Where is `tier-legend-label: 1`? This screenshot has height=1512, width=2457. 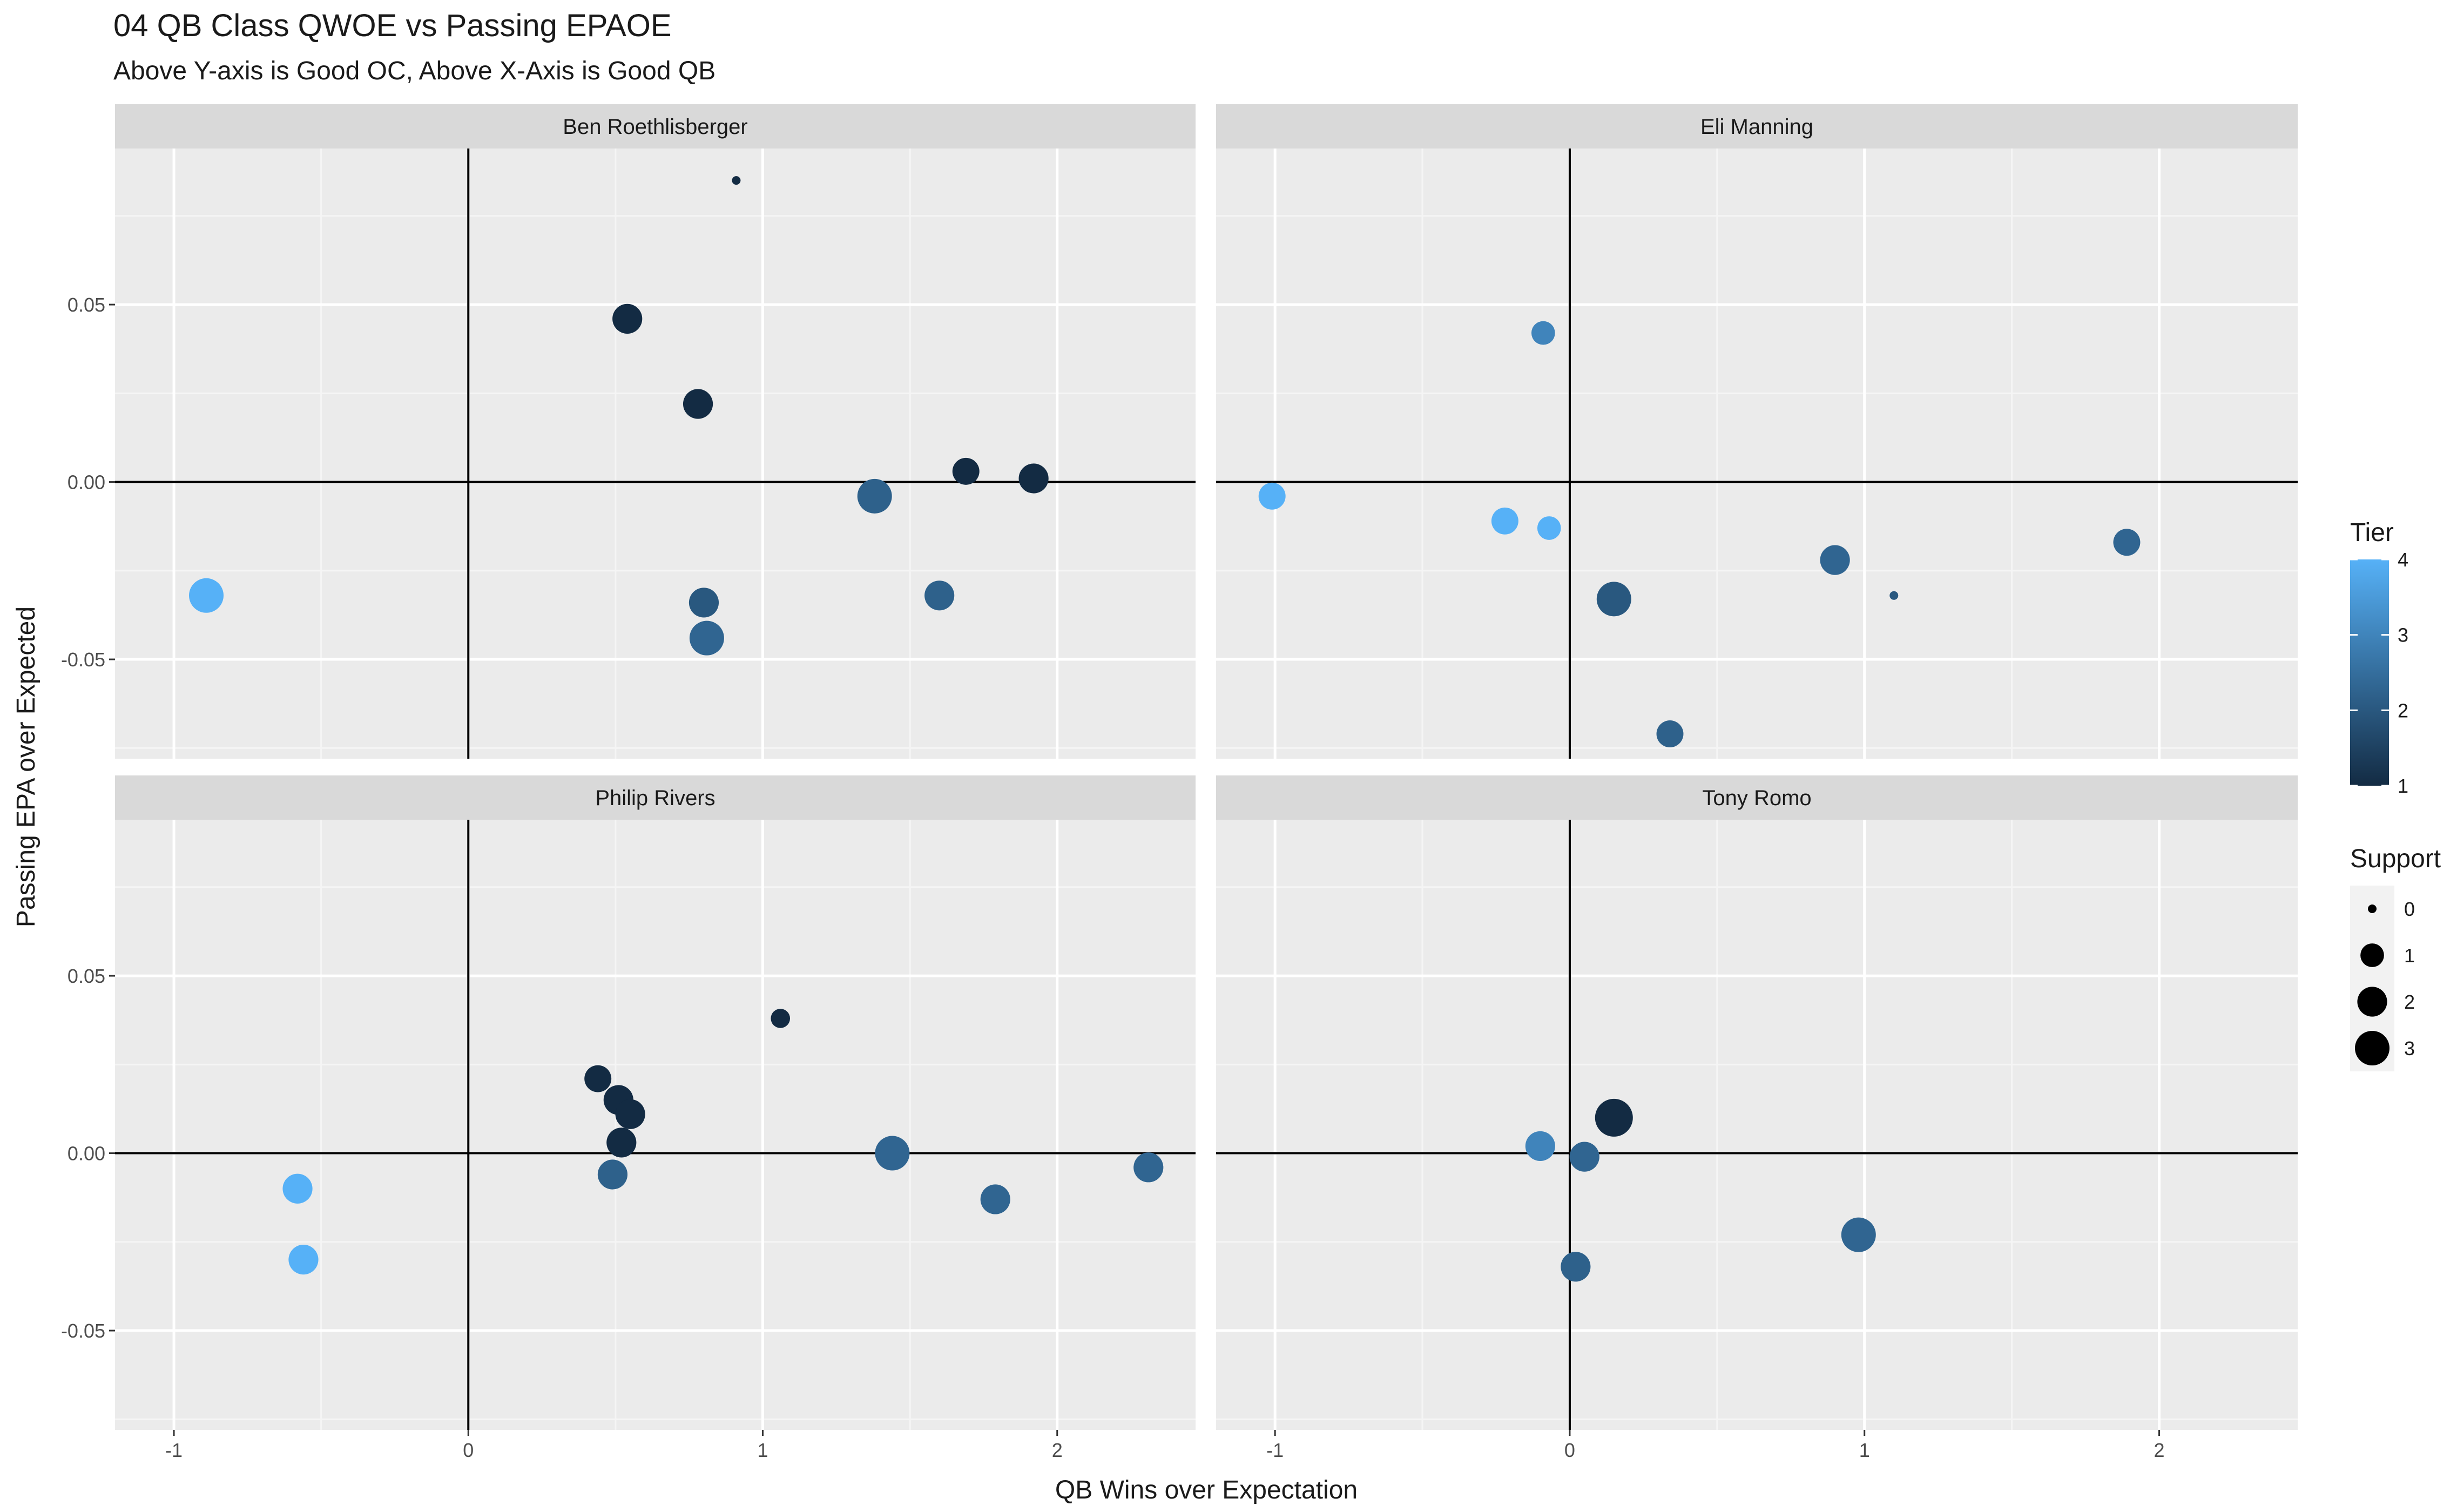 tier-legend-label: 1 is located at coordinates (2403, 786).